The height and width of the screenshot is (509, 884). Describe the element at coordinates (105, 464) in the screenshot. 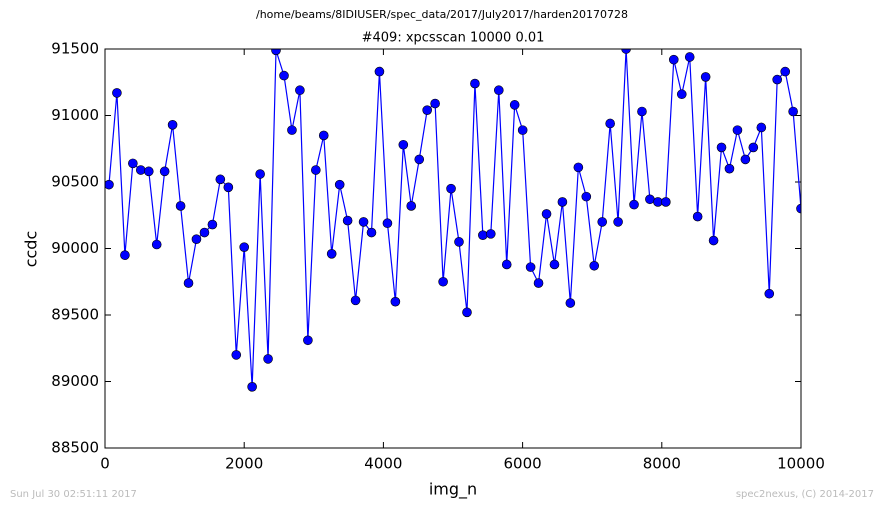

I see `x-tick-label: 0` at that location.